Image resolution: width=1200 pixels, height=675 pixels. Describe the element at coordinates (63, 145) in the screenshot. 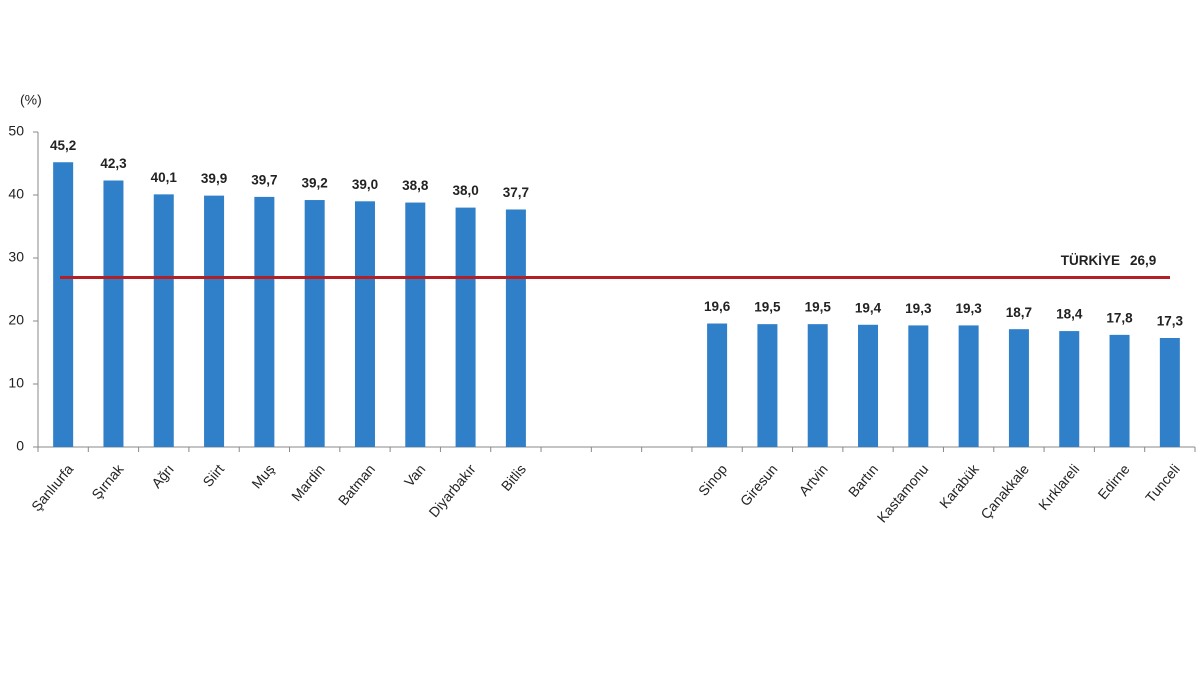

I see `value-label: 45,2` at that location.